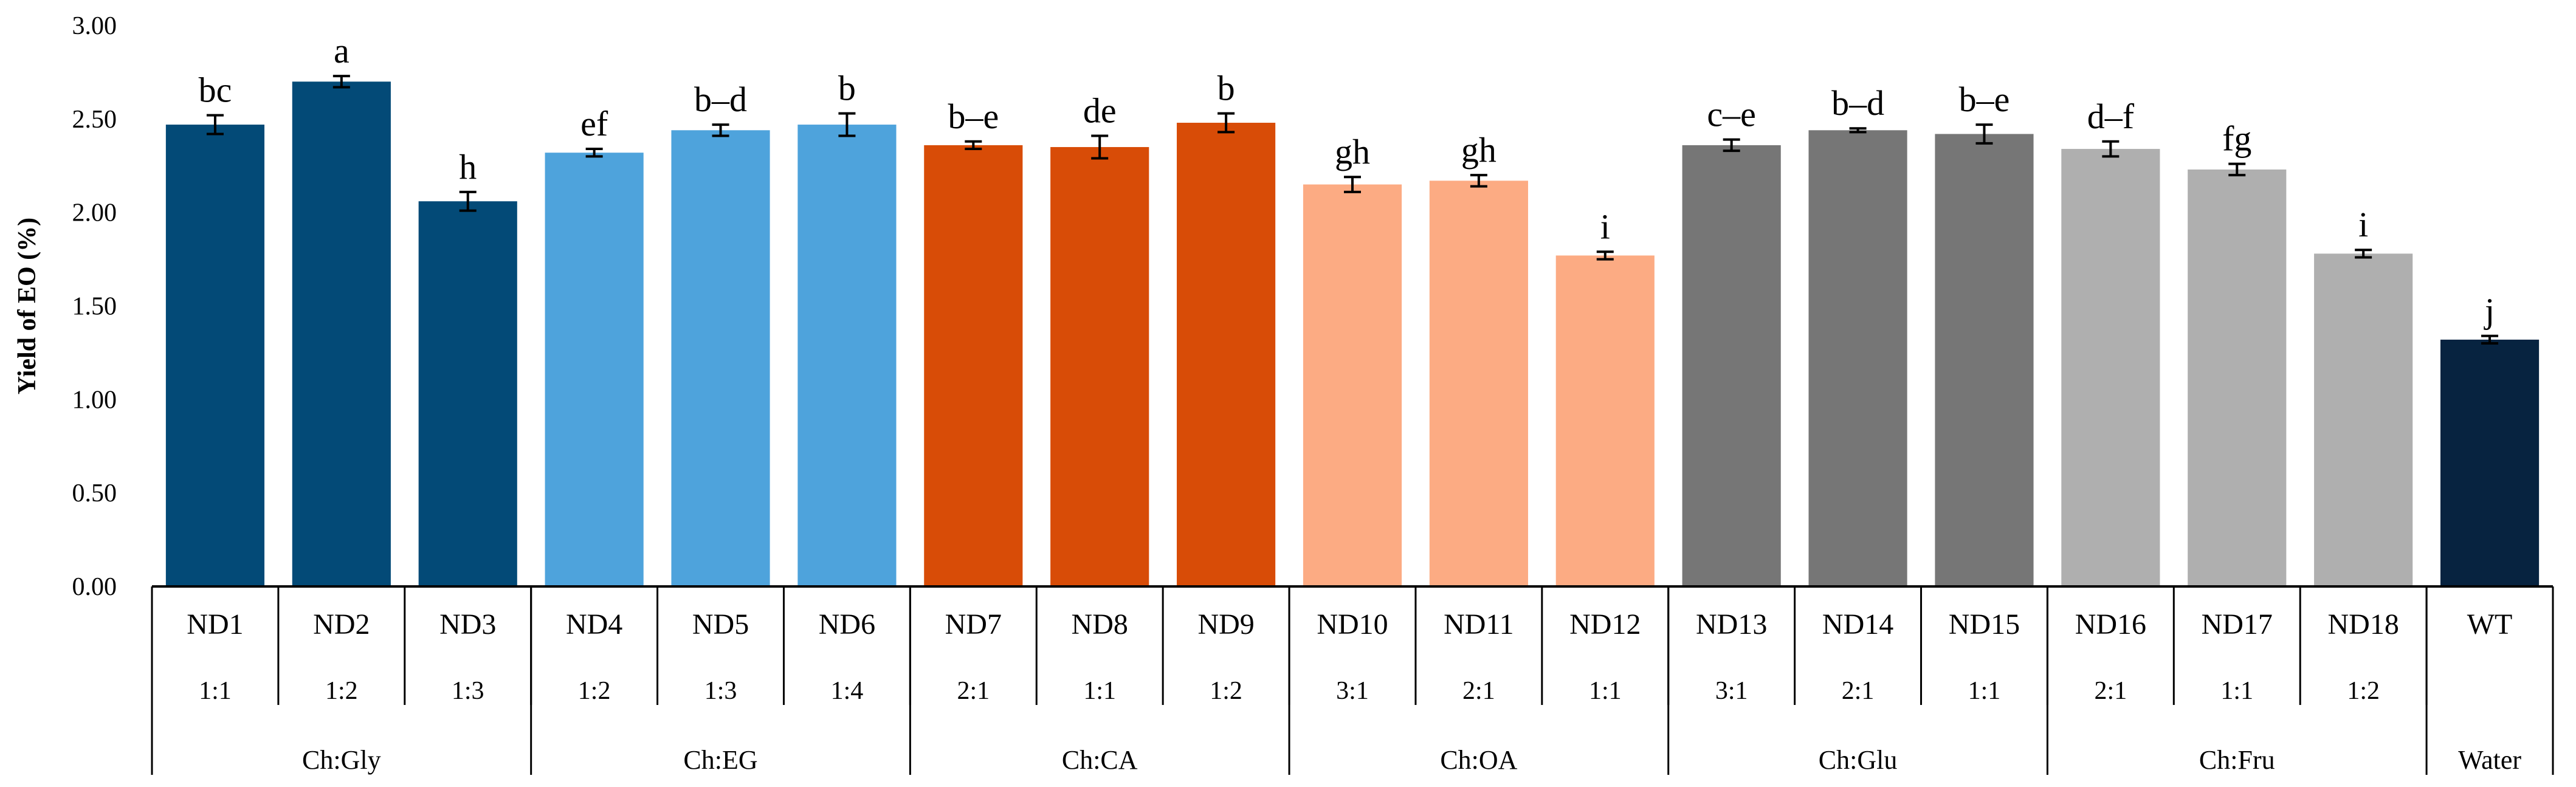 The width and height of the screenshot is (2576, 787). I want to click on x-tick-label: ND15, so click(1984, 624).